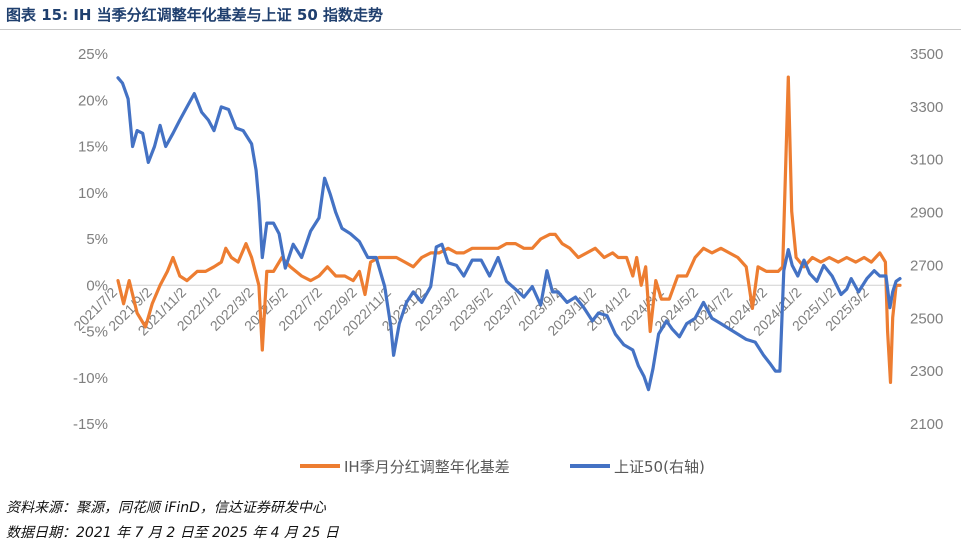 This screenshot has height=546, width=961. Describe the element at coordinates (926, 265) in the screenshot. I see `y-right-tick-label: 2700` at that location.